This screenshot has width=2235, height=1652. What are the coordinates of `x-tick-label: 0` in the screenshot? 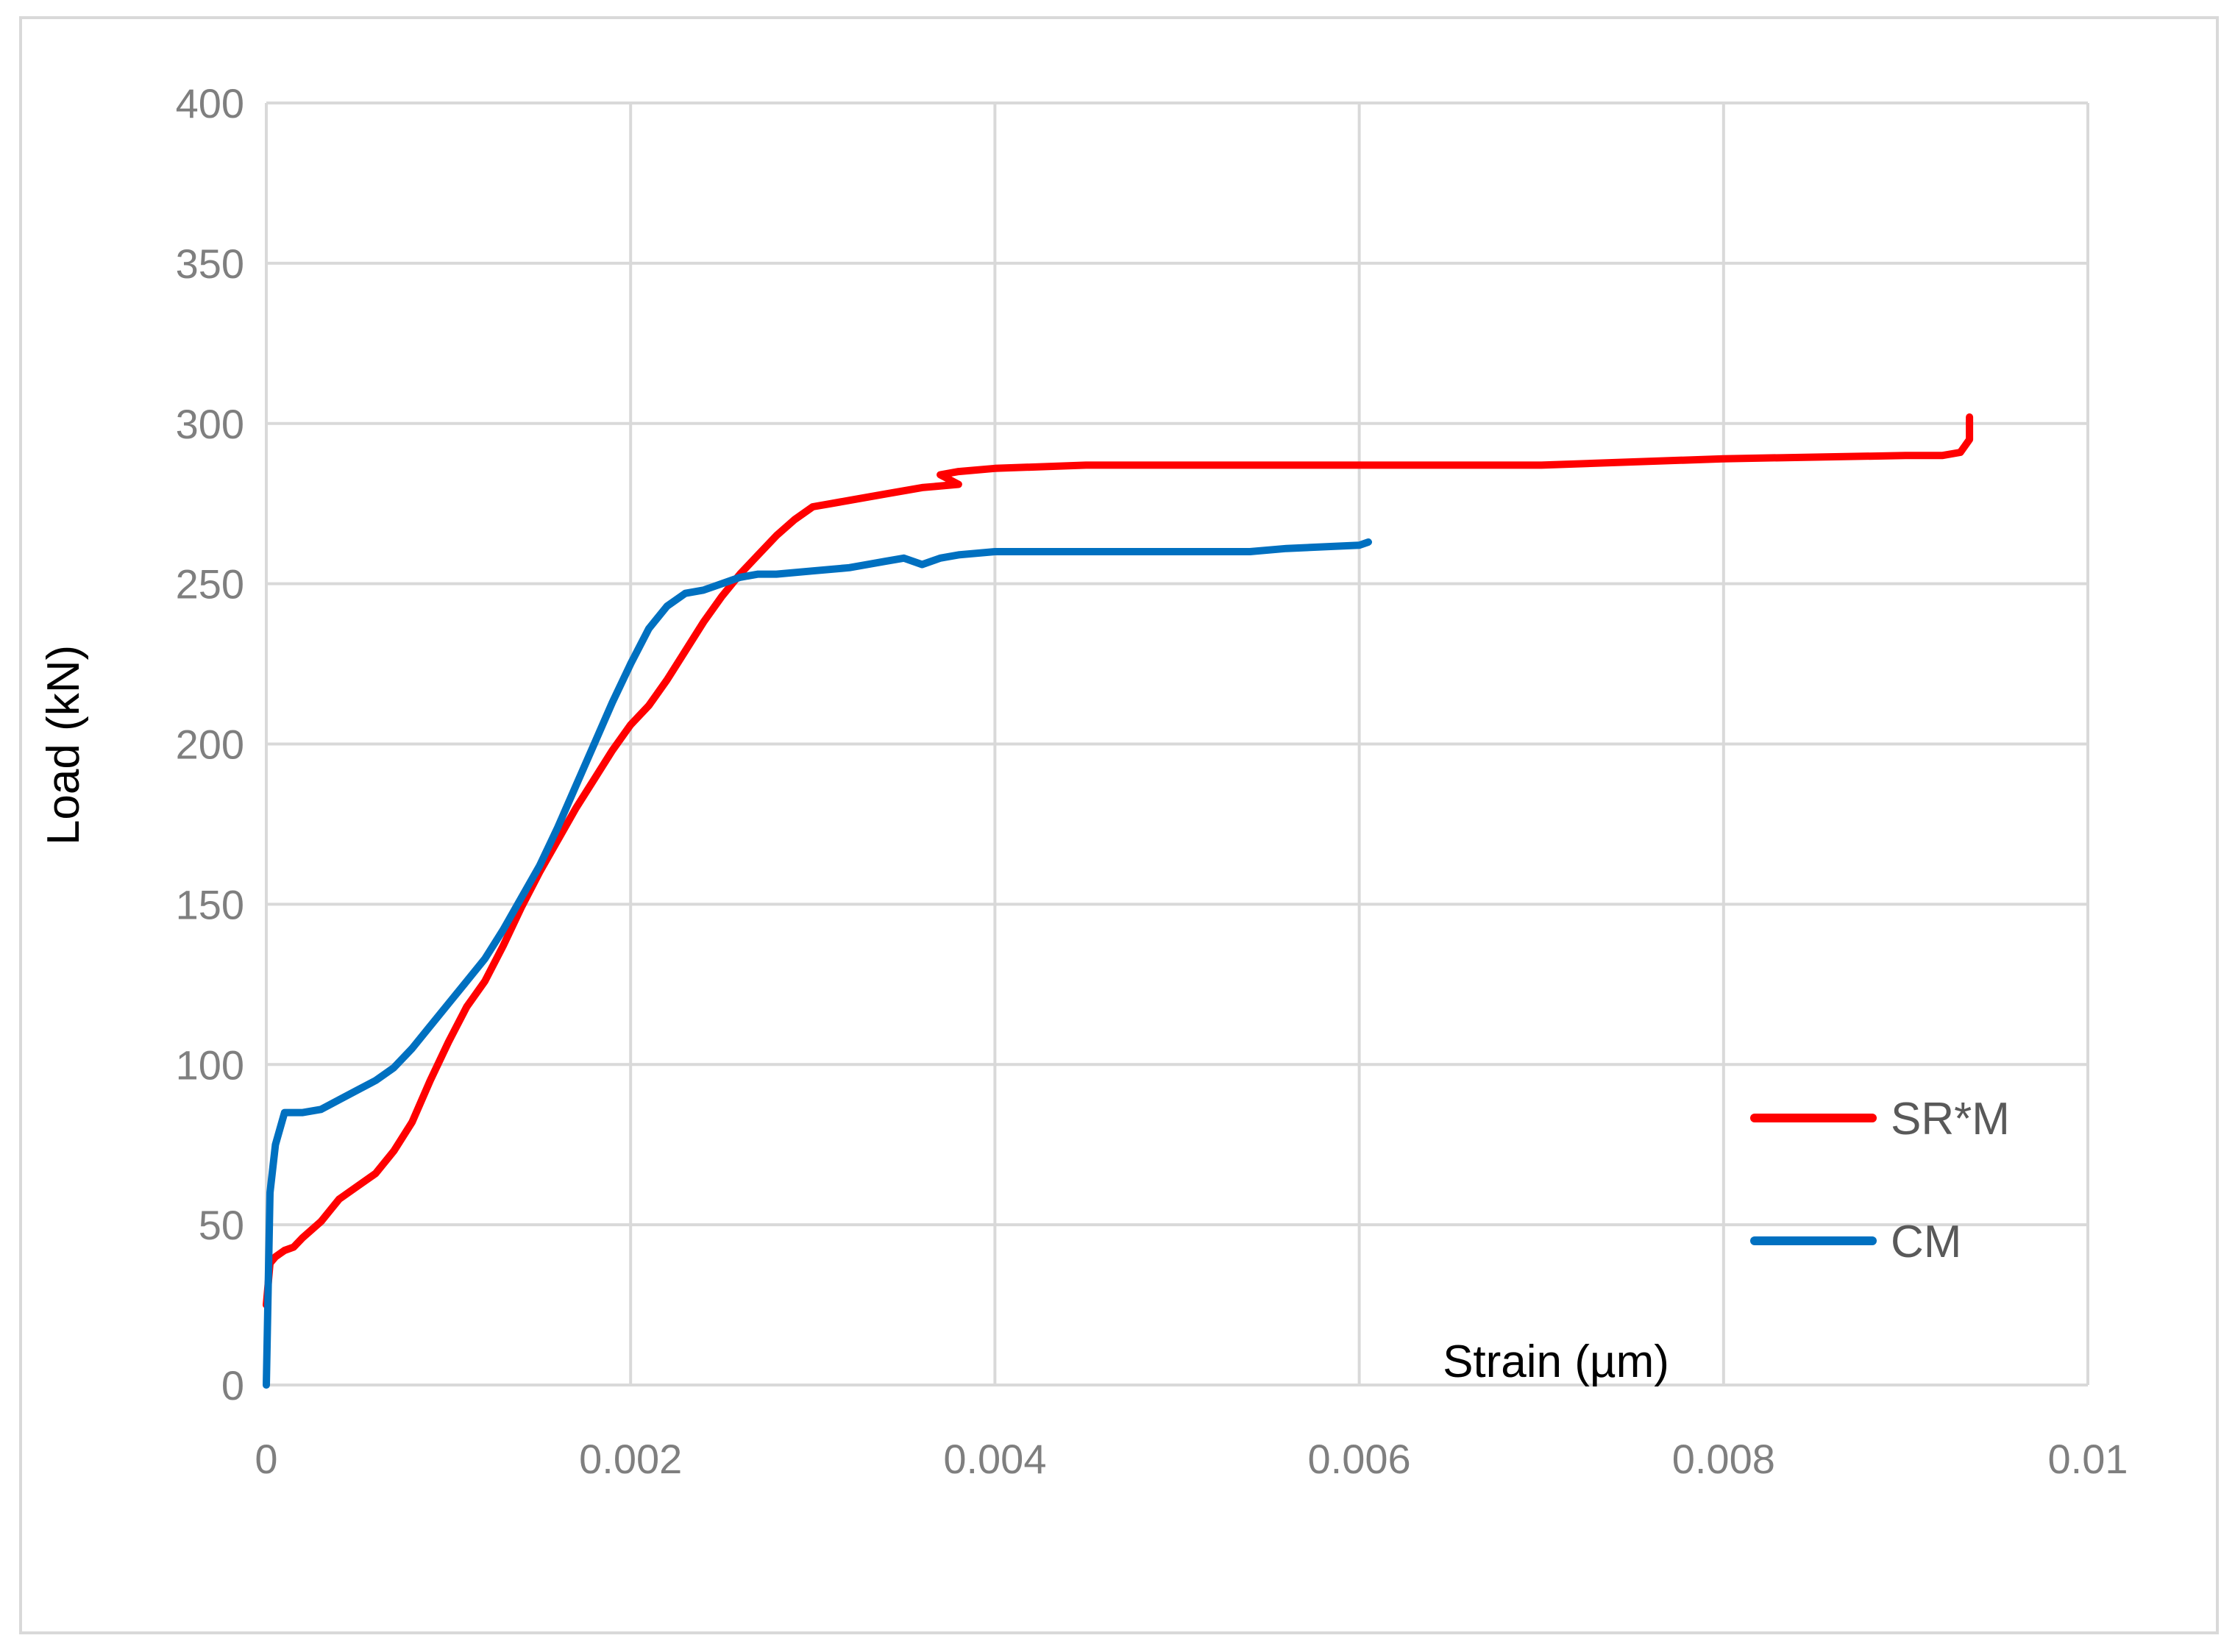 It's located at (266, 1459).